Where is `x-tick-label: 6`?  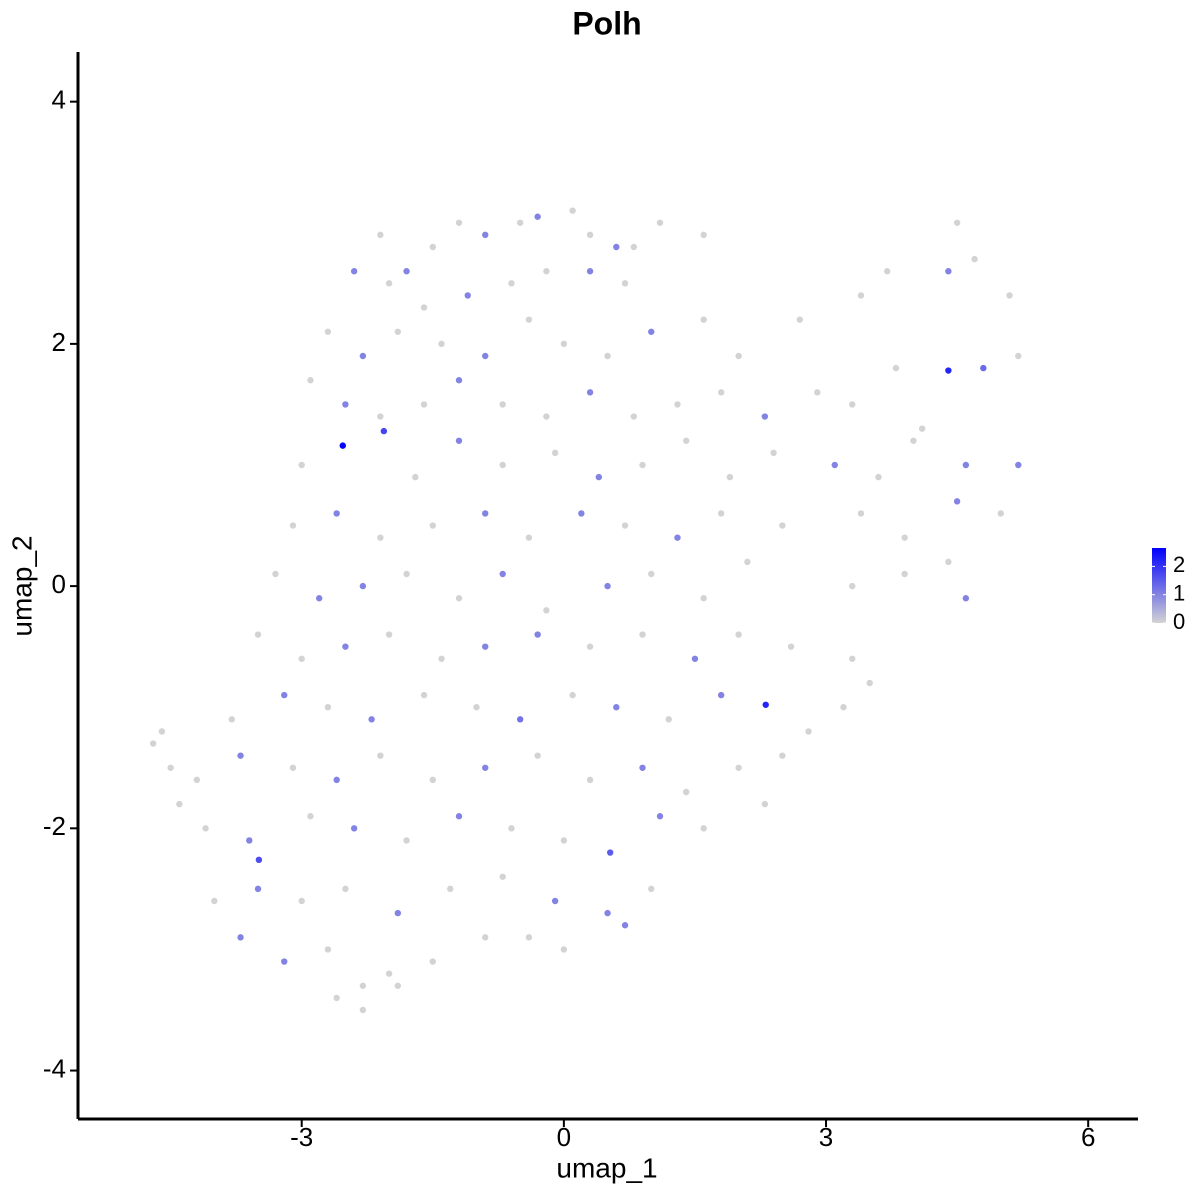
x-tick-label: 6 is located at coordinates (1088, 1137).